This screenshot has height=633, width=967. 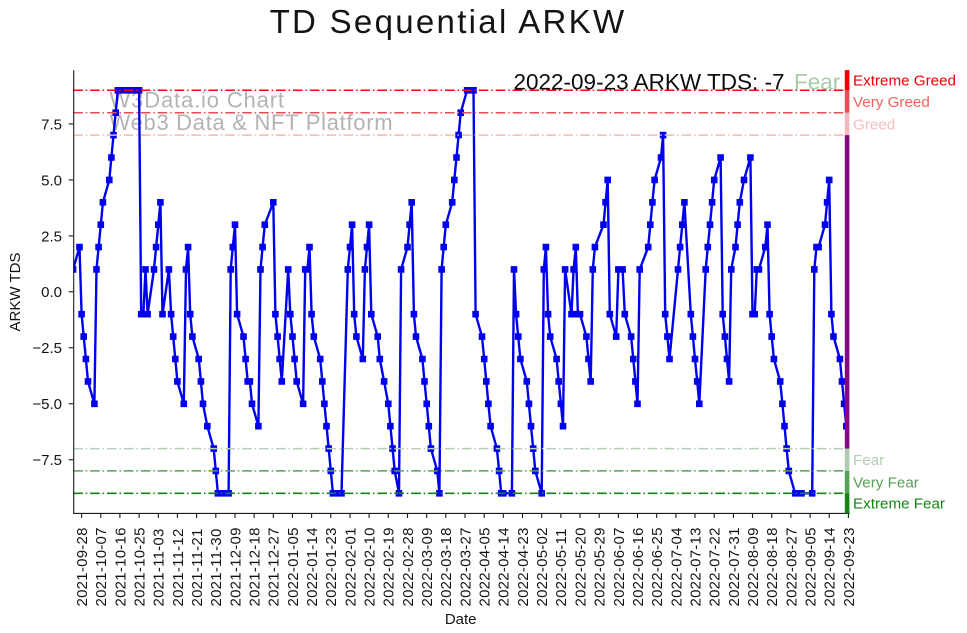 I want to click on svg-text: 2022-07-13, so click(x=695, y=566).